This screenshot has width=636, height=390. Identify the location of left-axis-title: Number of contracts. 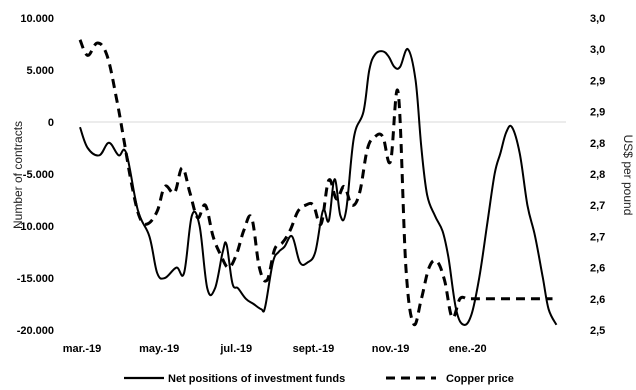
(18, 175).